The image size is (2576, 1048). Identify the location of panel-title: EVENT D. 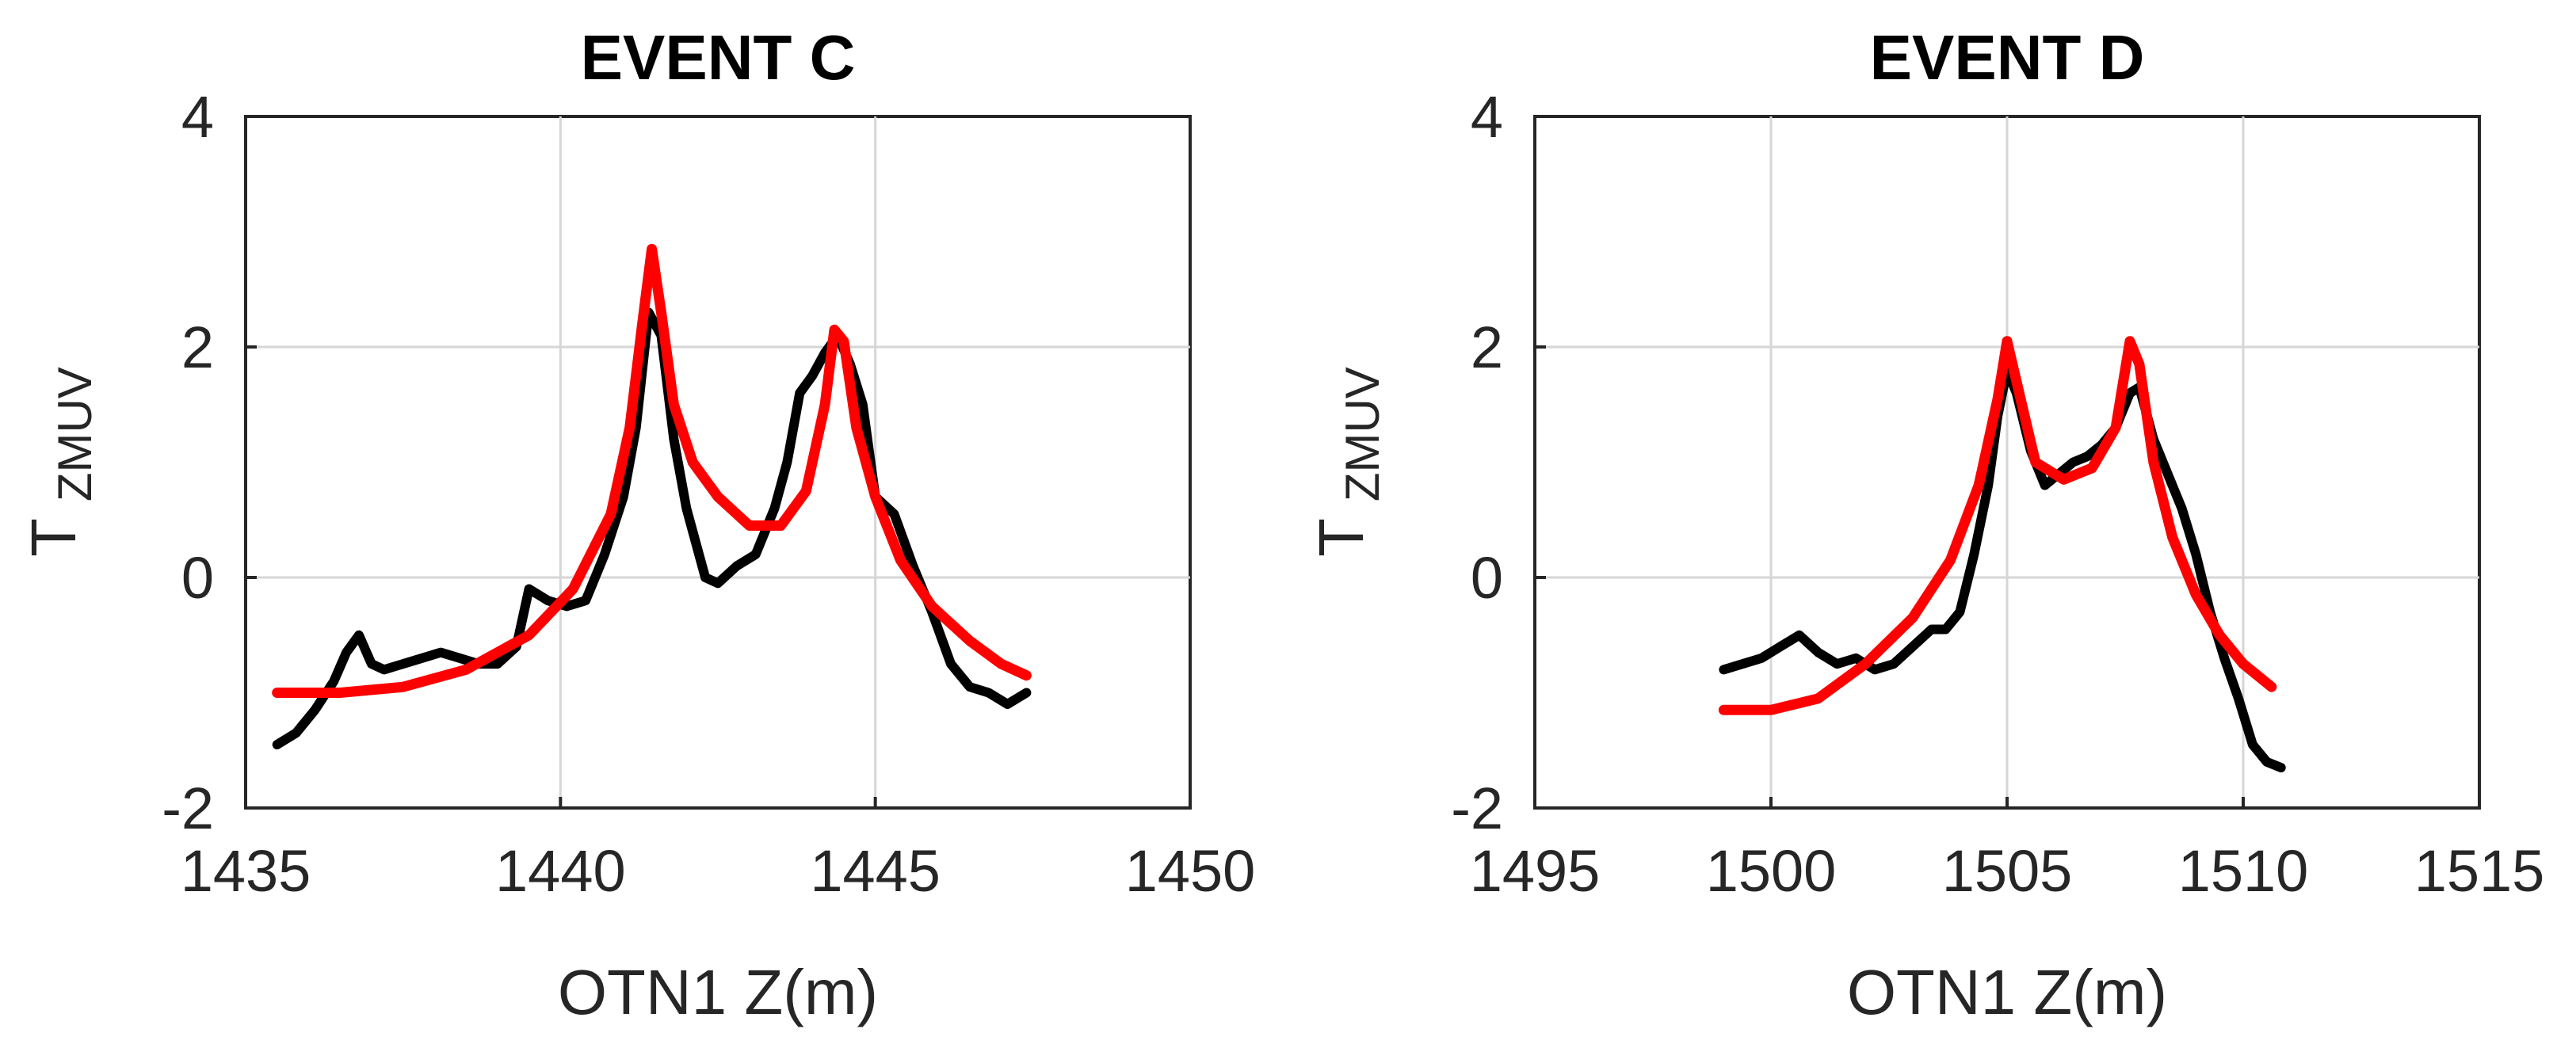
(2007, 58).